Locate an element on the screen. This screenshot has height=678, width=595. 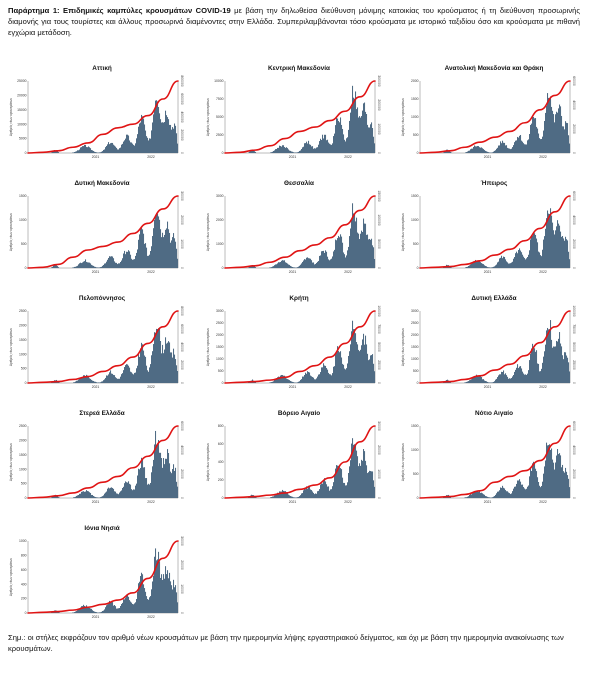
y-tick-label-left: 500 is located at coordinates (24, 484).